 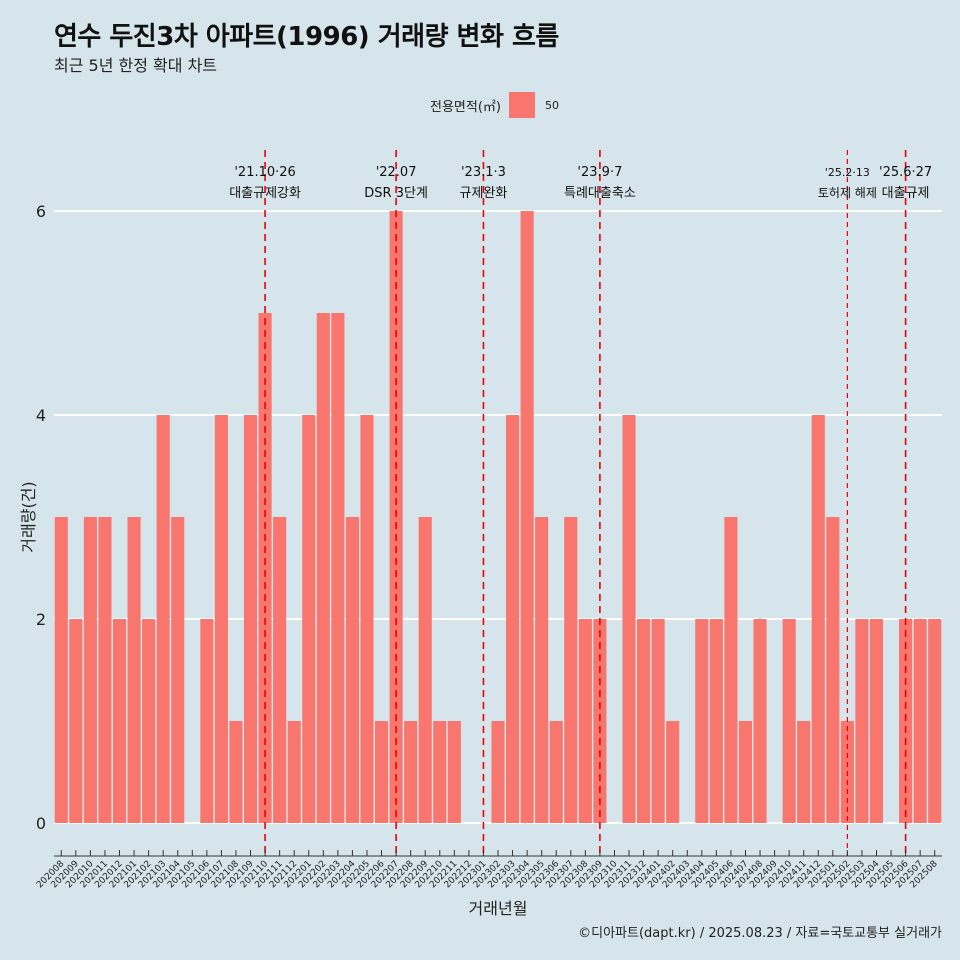 I want to click on chart-title: 연수 두진3차 아파트(1996) 거래량 변화 흐름, so click(x=306, y=37).